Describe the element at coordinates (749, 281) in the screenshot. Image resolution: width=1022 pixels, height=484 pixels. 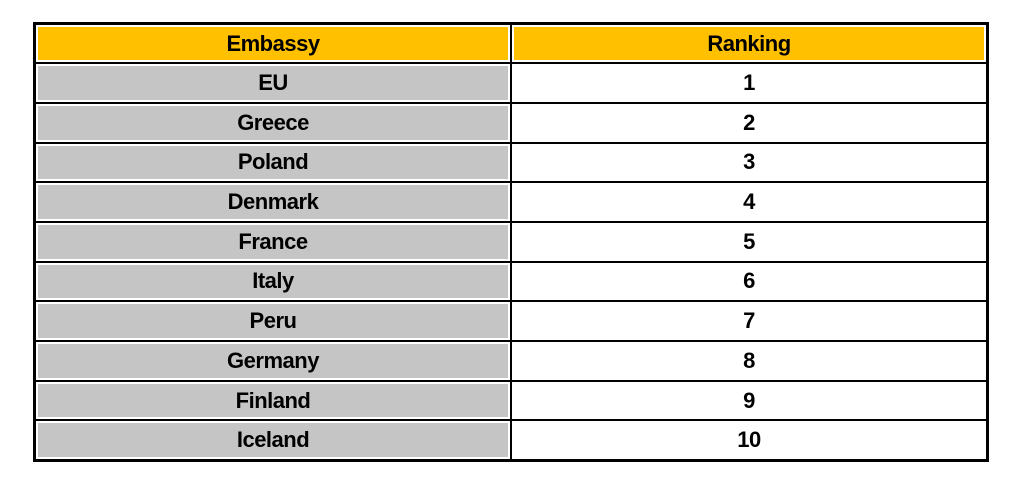
I see `ranking-cell: 6` at that location.